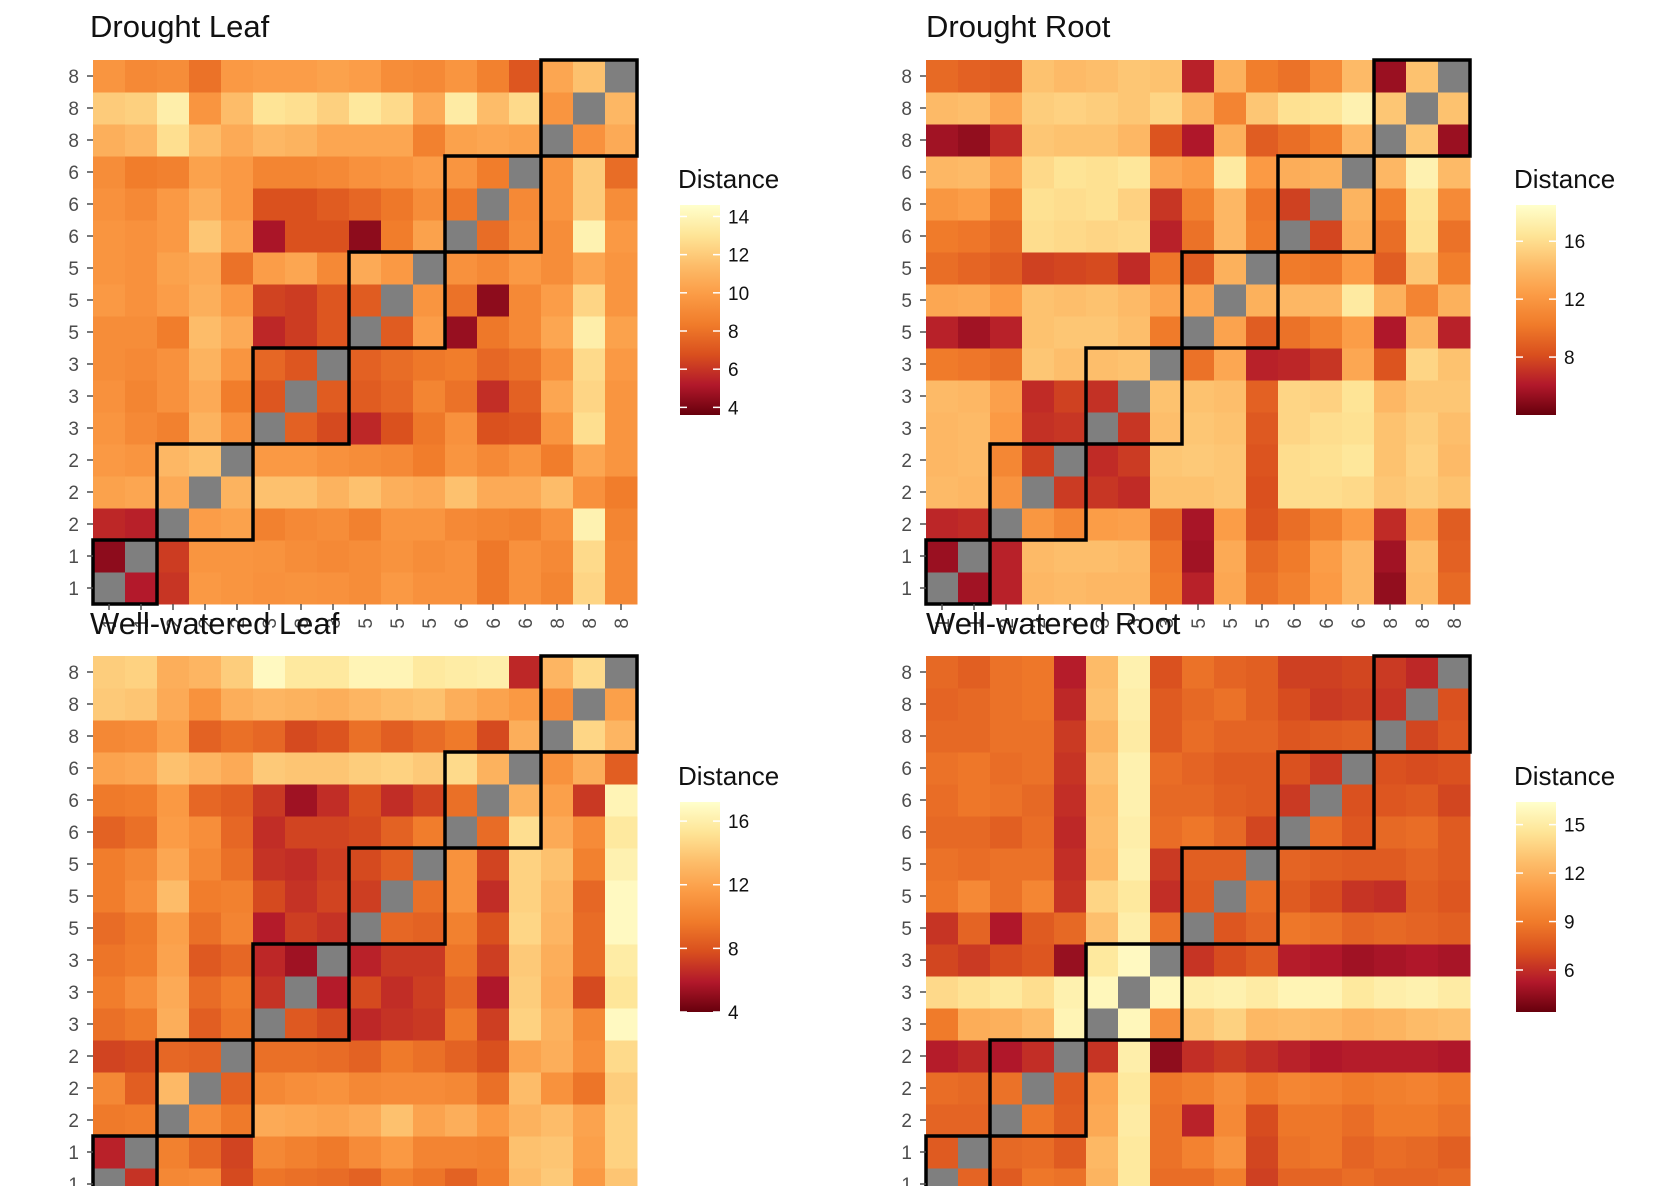 Image resolution: width=1661 pixels, height=1186 pixels. What do you see at coordinates (73, 589) in the screenshot?
I see `y-tick-label: 1` at bounding box center [73, 589].